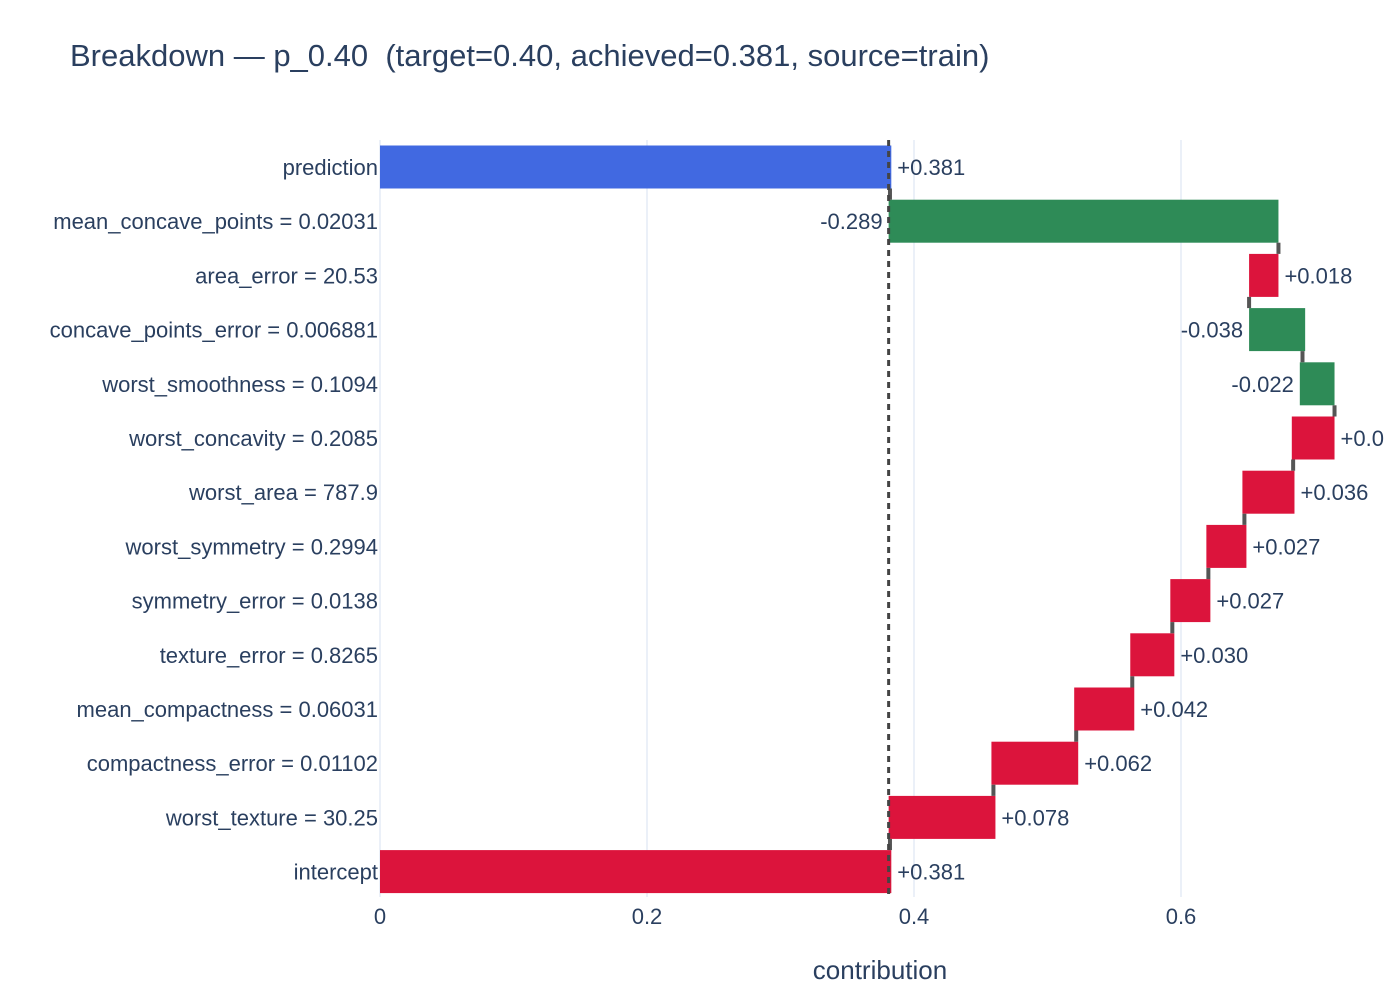  What do you see at coordinates (1214, 655) in the screenshot?
I see `data-label: +0.030` at bounding box center [1214, 655].